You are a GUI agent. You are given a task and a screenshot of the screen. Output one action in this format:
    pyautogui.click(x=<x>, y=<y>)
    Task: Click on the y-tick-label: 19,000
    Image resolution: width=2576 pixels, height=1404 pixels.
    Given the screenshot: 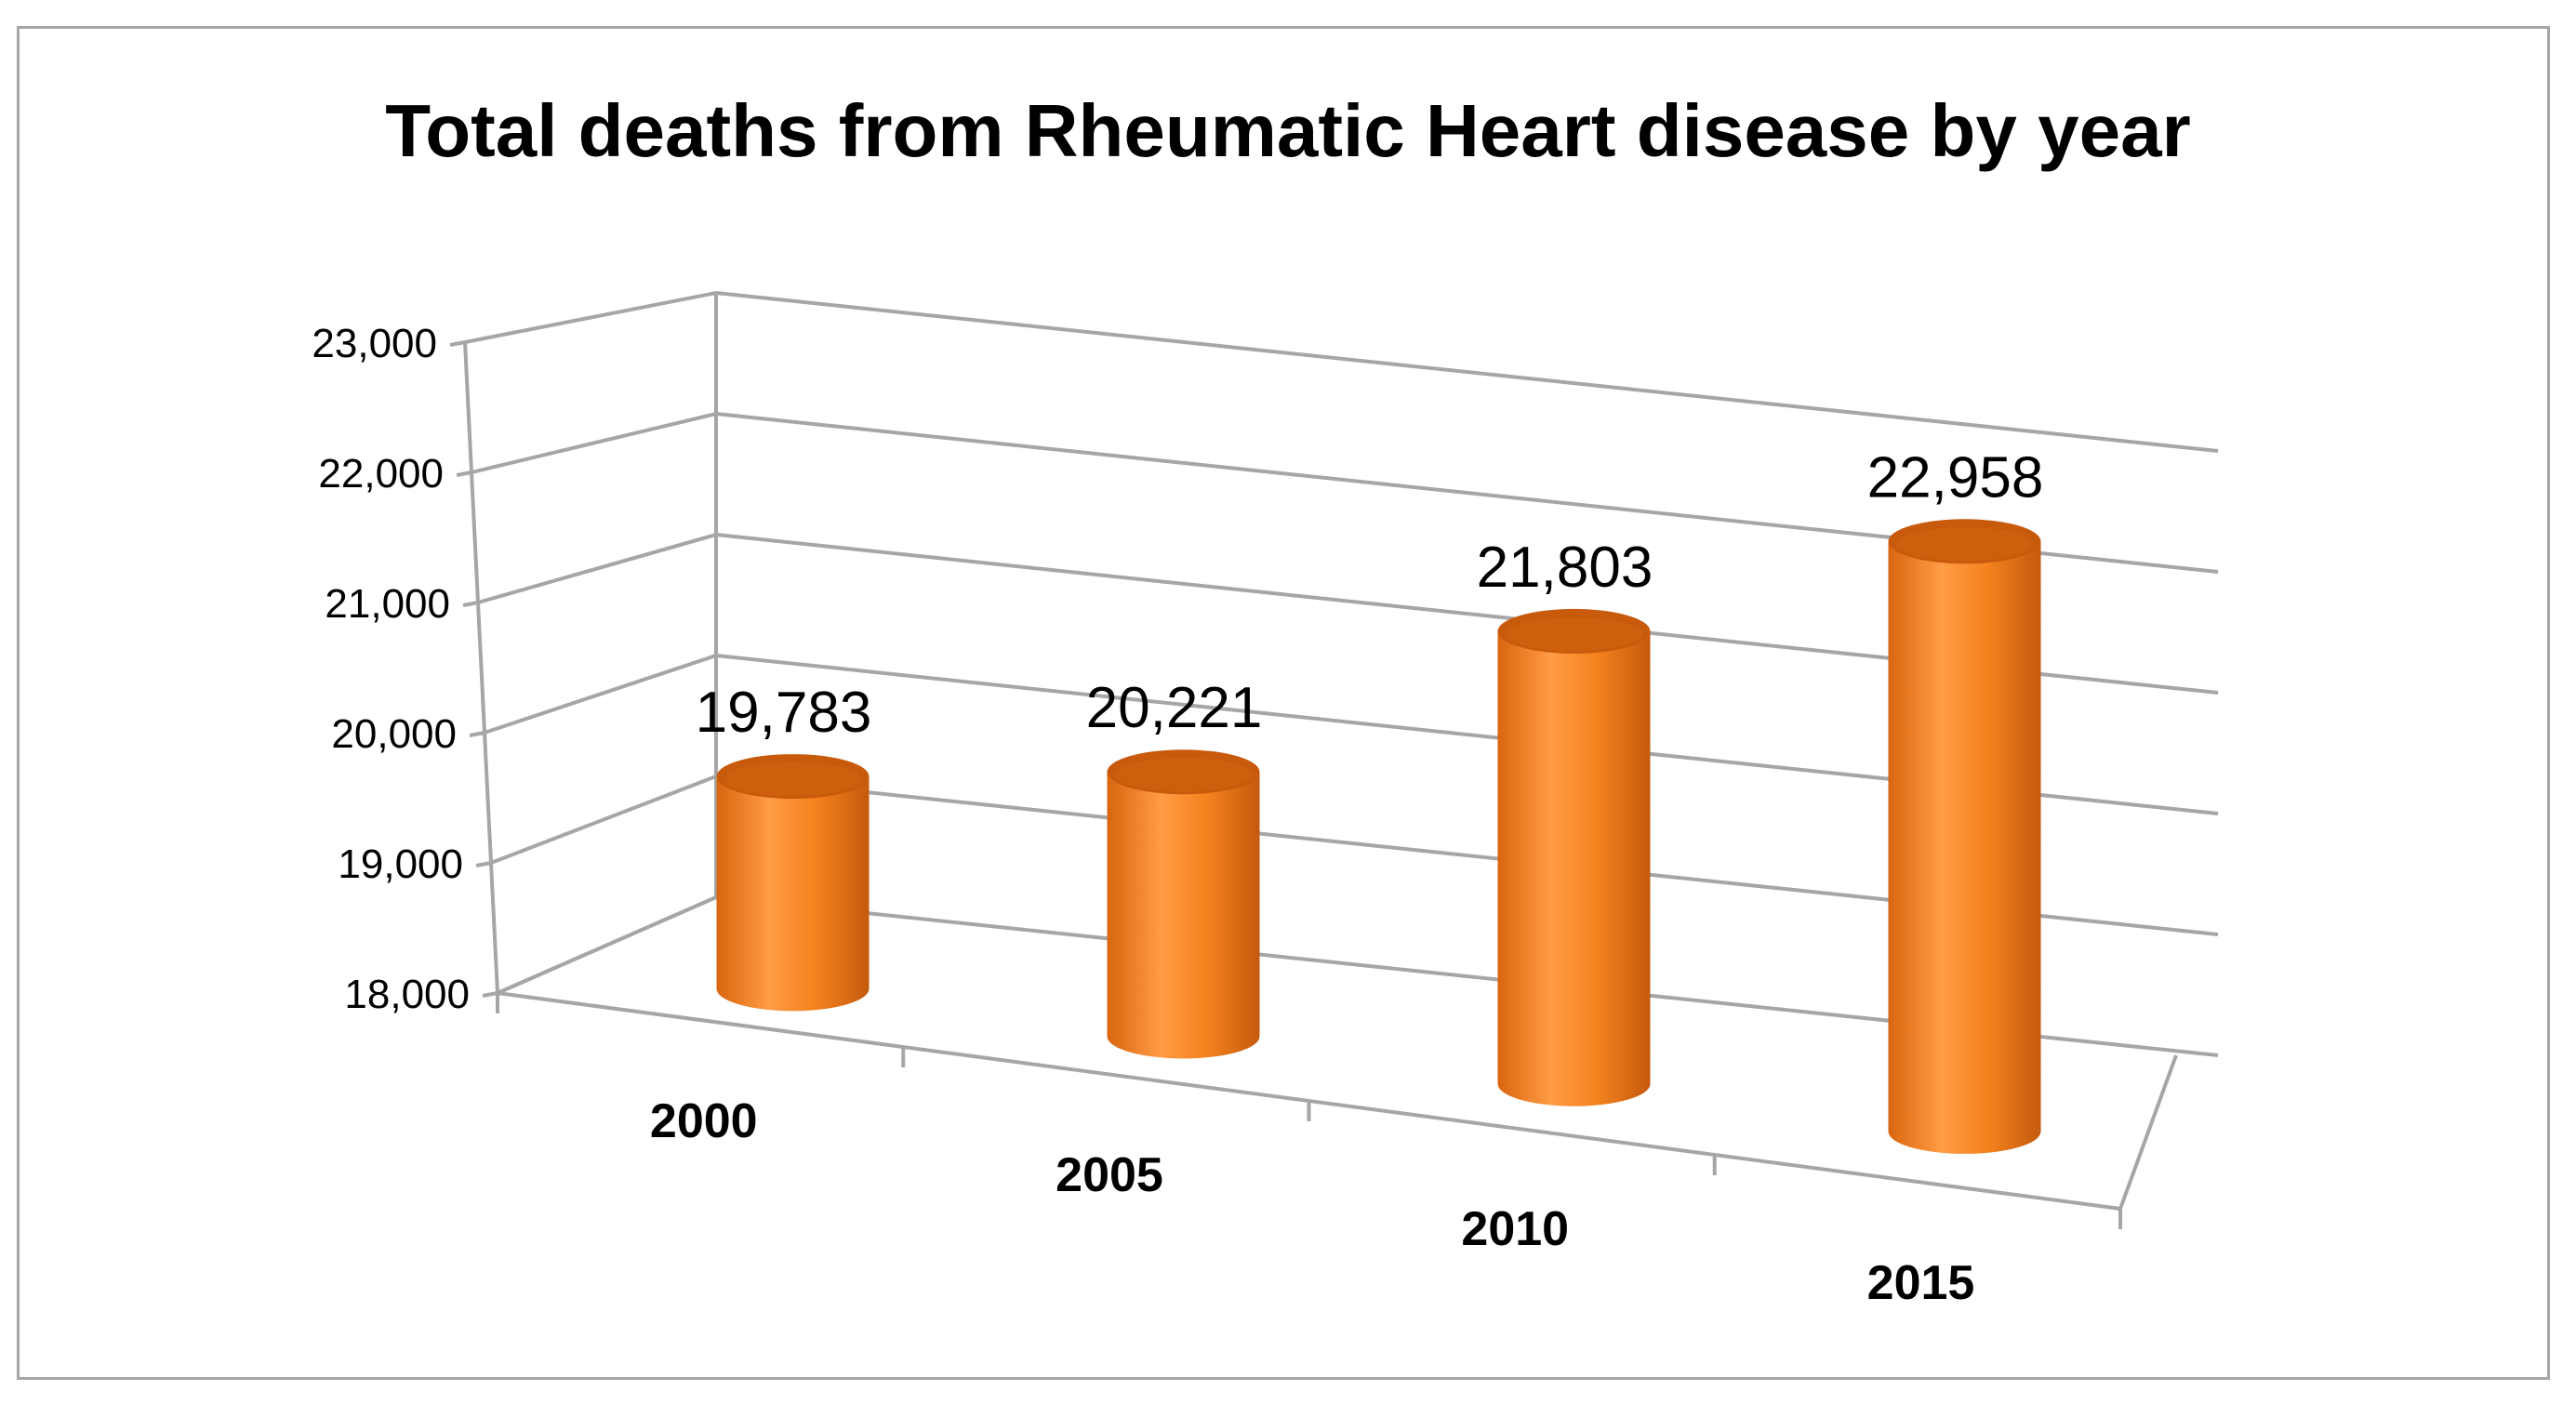 What is the action you would take?
    pyautogui.click(x=400, y=864)
    